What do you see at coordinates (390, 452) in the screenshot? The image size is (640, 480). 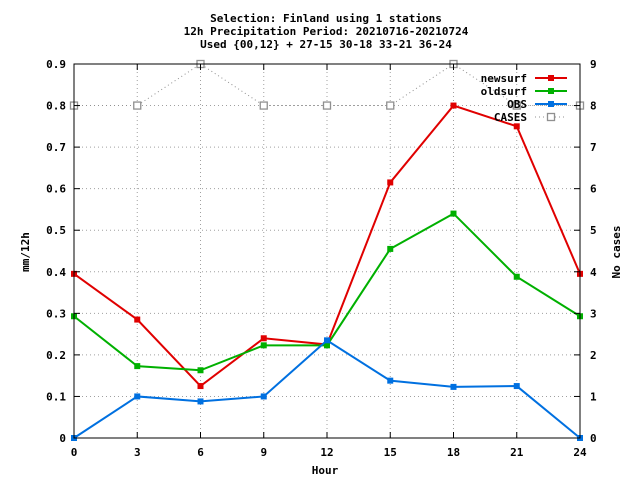 I see `x-tick-label: 15` at bounding box center [390, 452].